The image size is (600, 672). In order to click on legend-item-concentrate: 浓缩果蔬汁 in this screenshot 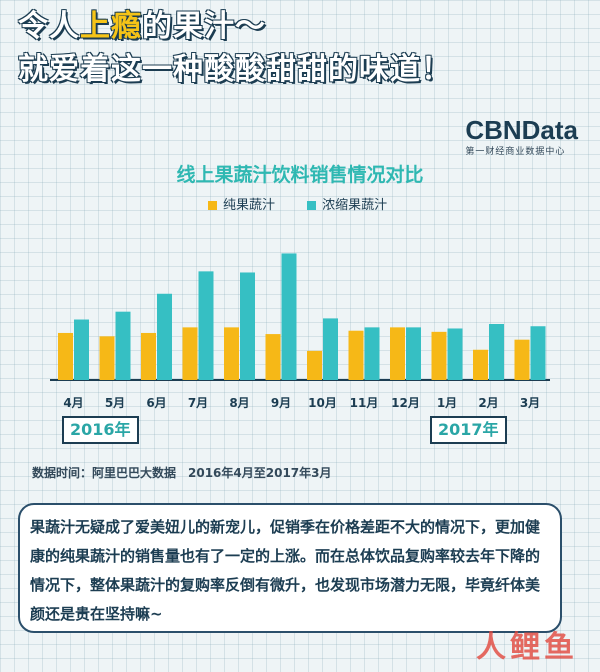, I will do `click(347, 205)`.